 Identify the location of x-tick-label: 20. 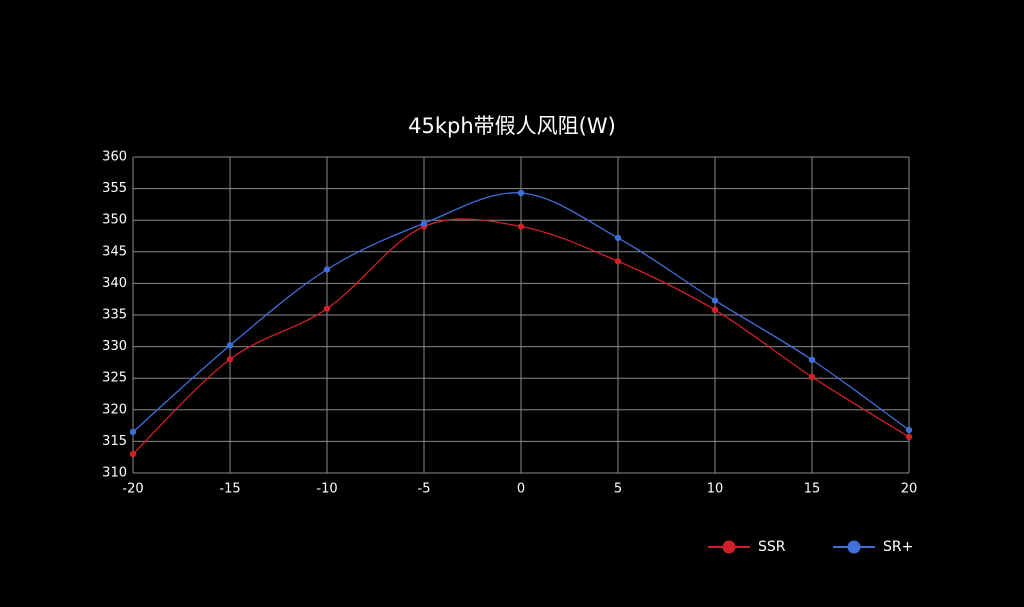
(909, 489).